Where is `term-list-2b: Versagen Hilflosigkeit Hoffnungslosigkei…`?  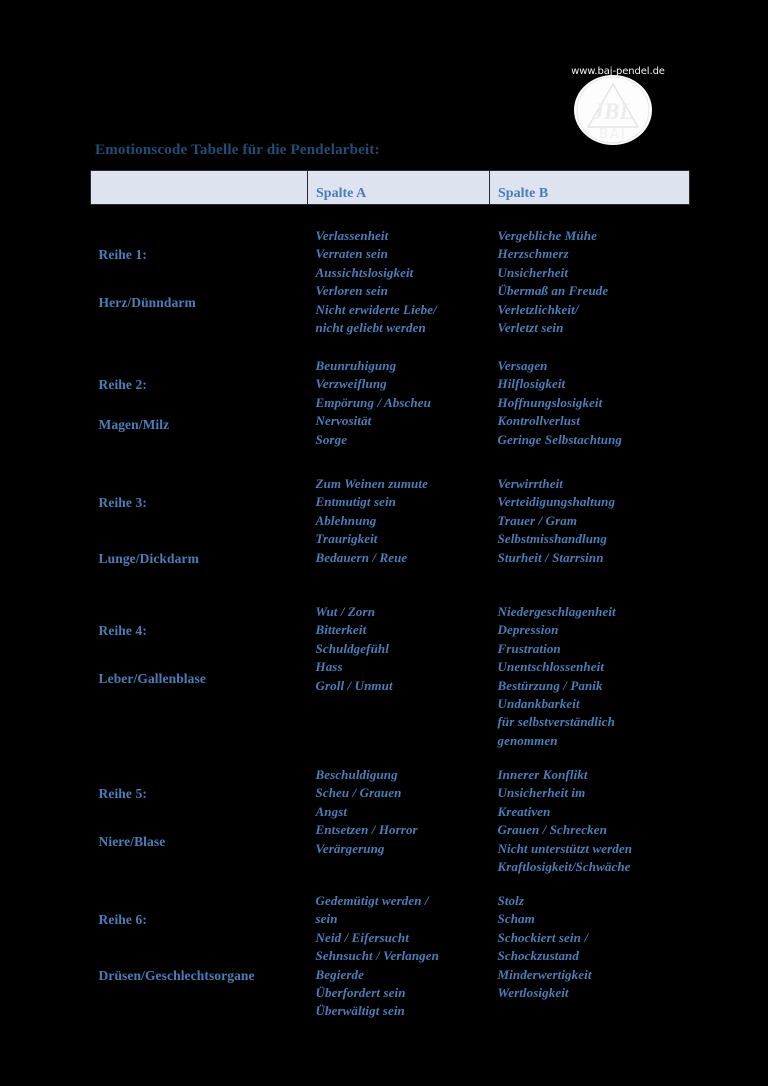 term-list-2b: Versagen Hilflosigkeit Hoffnungslosigkei… is located at coordinates (590, 403).